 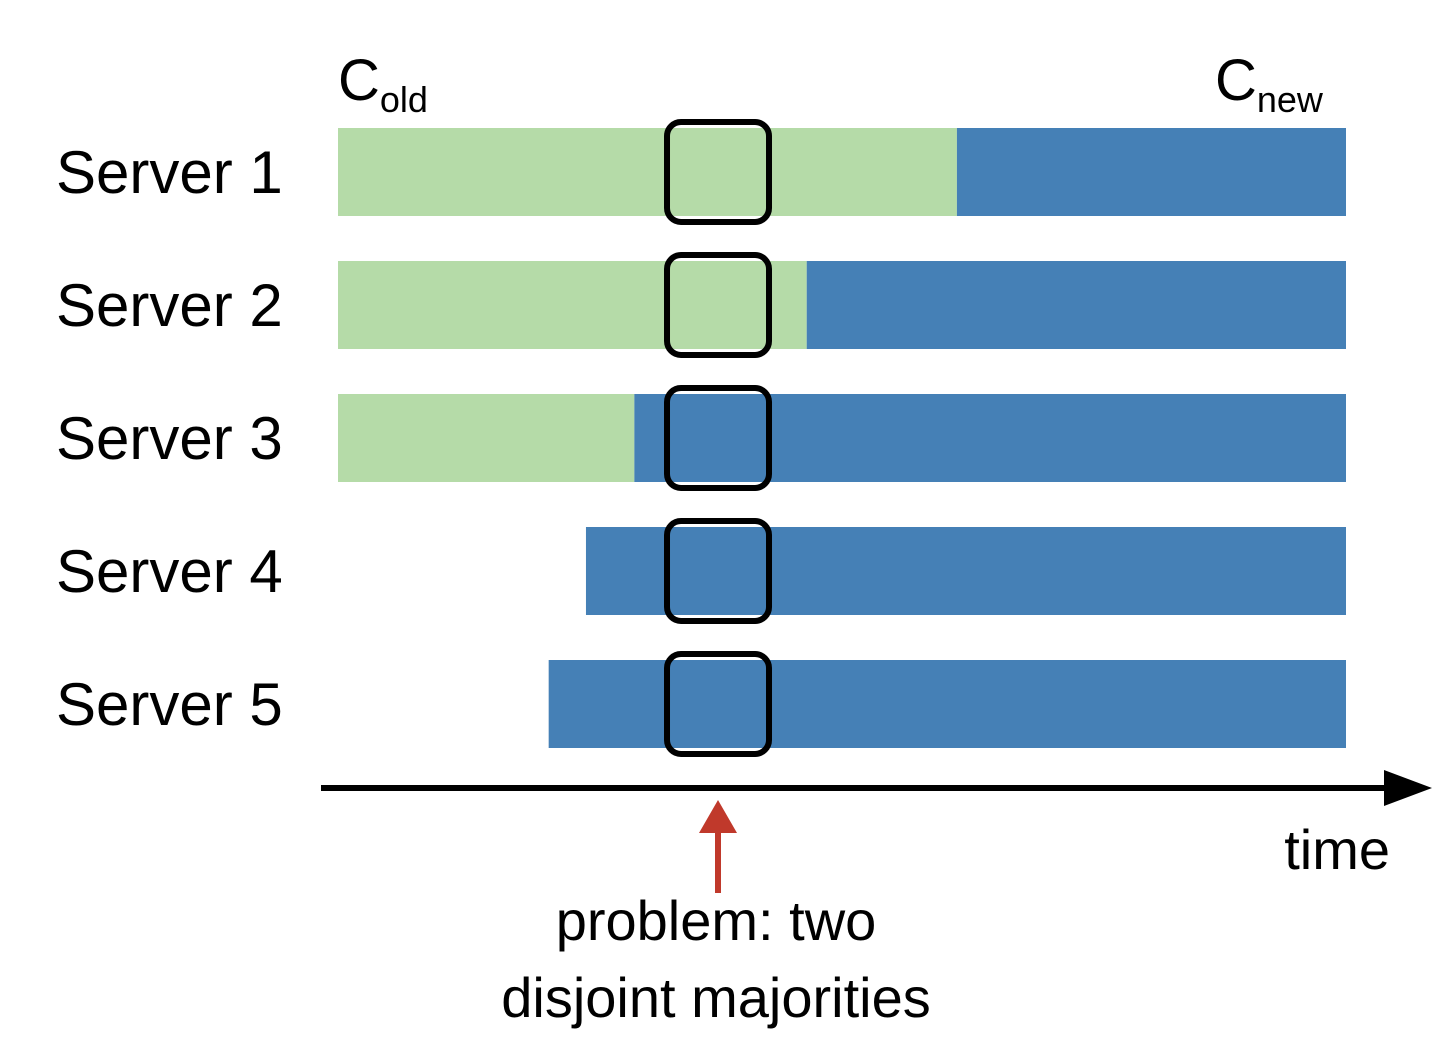 I want to click on server-label-1: Server 1, so click(x=169, y=172).